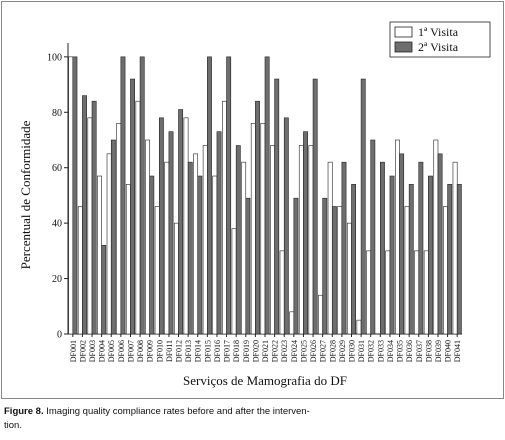 Image resolution: width=505 pixels, height=440 pixels. I want to click on x-tick-label: DF031, so click(361, 351).